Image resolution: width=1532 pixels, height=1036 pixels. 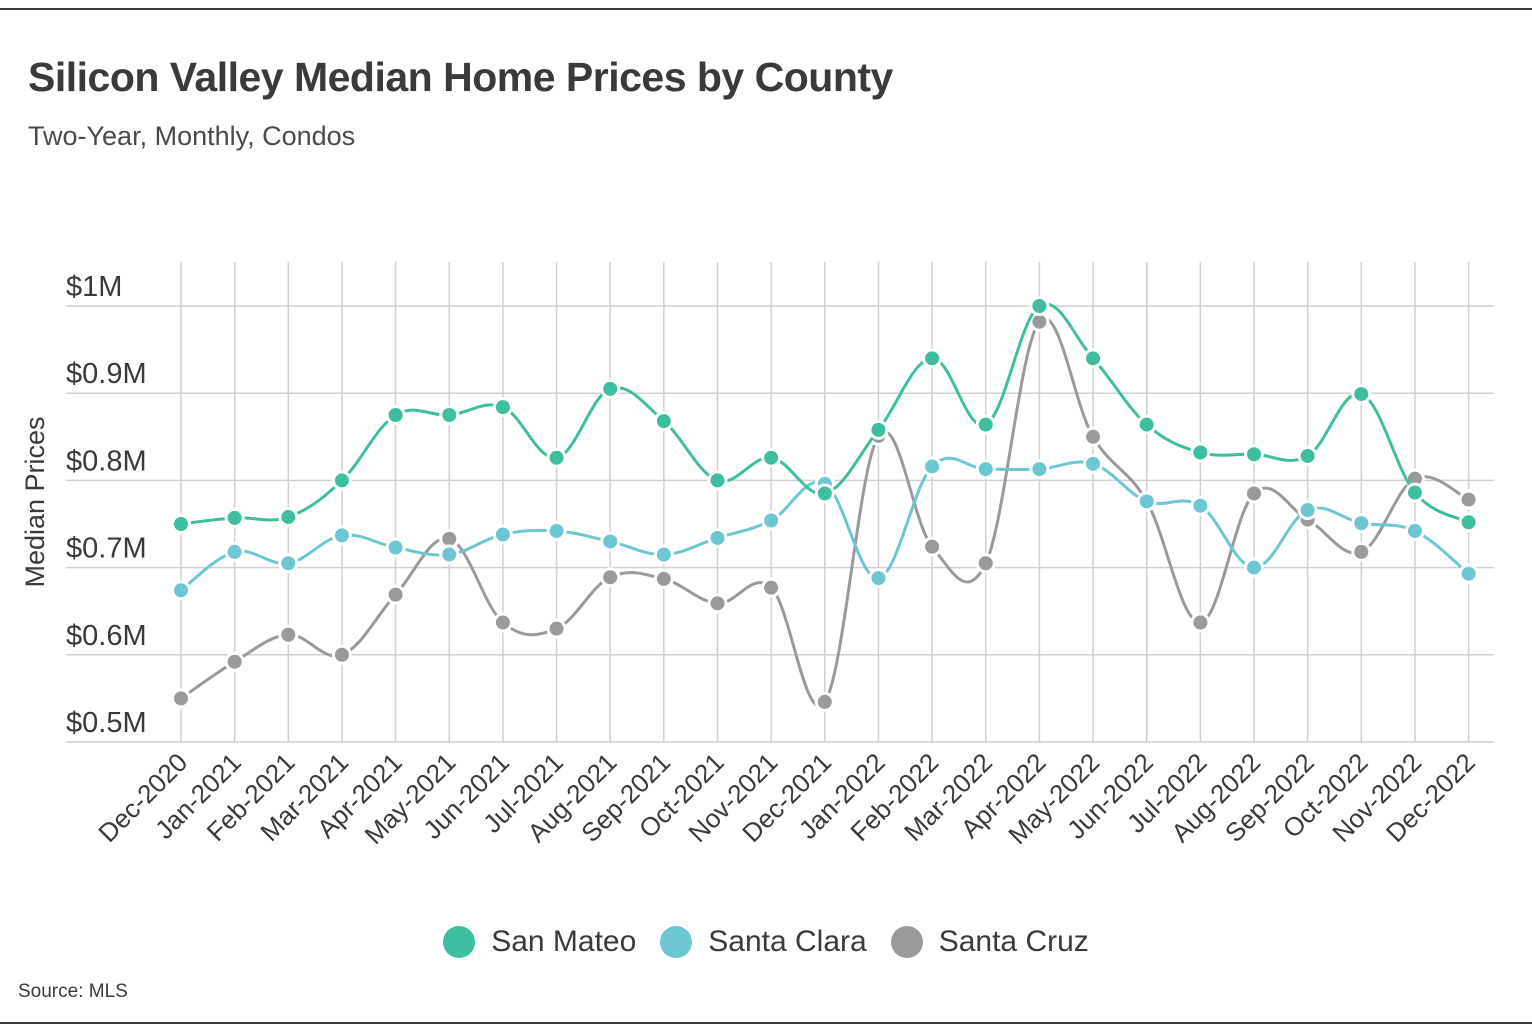 What do you see at coordinates (94, 287) in the screenshot?
I see `y-tick-label: $1M` at bounding box center [94, 287].